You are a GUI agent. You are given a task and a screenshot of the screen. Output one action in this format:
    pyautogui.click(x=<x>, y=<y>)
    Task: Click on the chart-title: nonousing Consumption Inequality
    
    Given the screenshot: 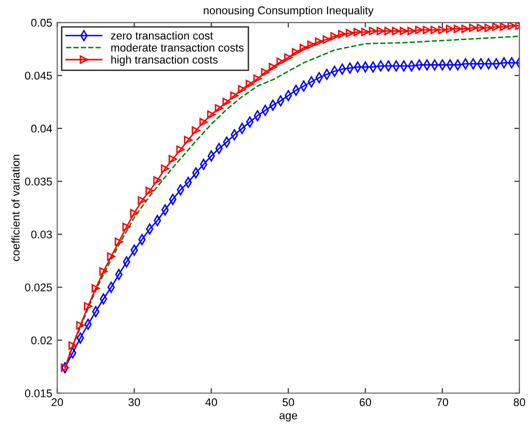 What is the action you would take?
    pyautogui.click(x=289, y=11)
    